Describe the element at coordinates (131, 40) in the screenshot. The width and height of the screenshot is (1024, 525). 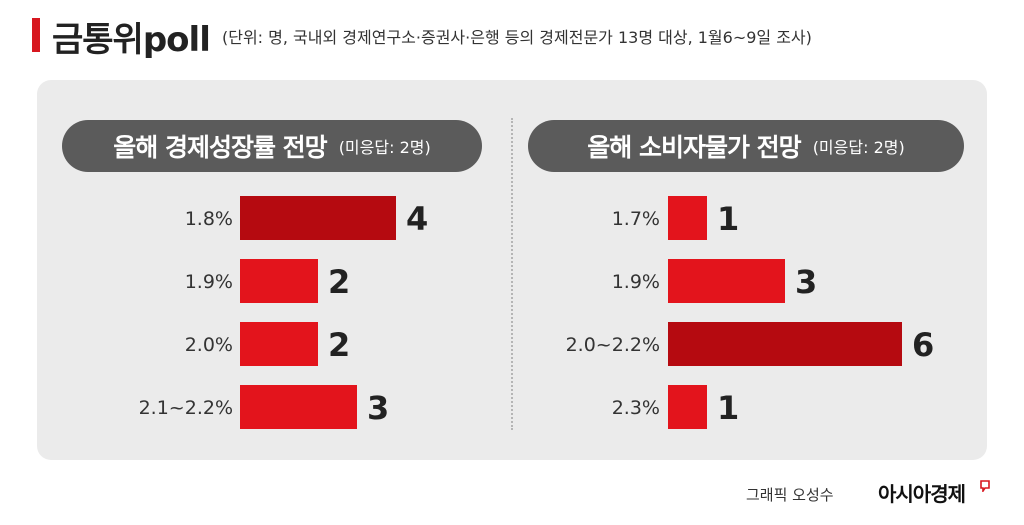
I see `page-title: 금통위poll` at that location.